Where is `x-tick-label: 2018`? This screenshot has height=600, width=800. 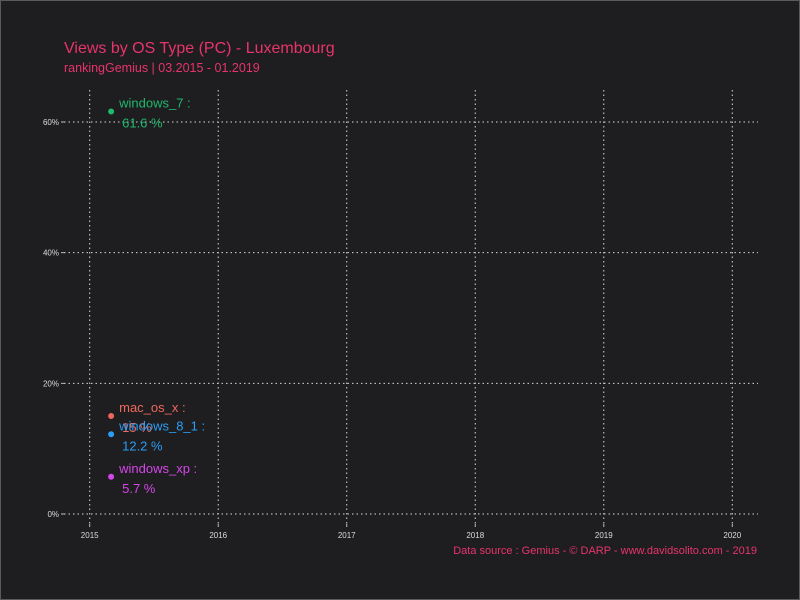 x-tick-label: 2018 is located at coordinates (475, 535).